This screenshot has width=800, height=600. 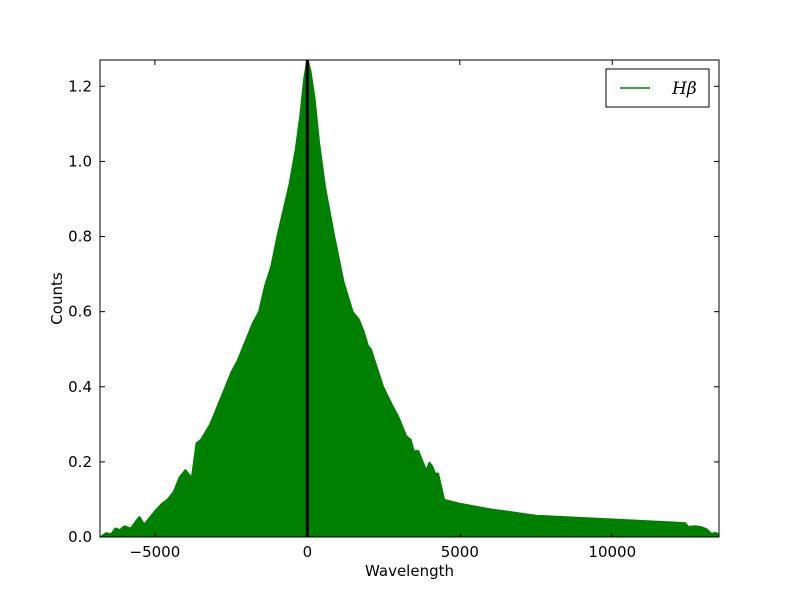 What do you see at coordinates (409, 571) in the screenshot?
I see `x-axis-label: Wavelength` at bounding box center [409, 571].